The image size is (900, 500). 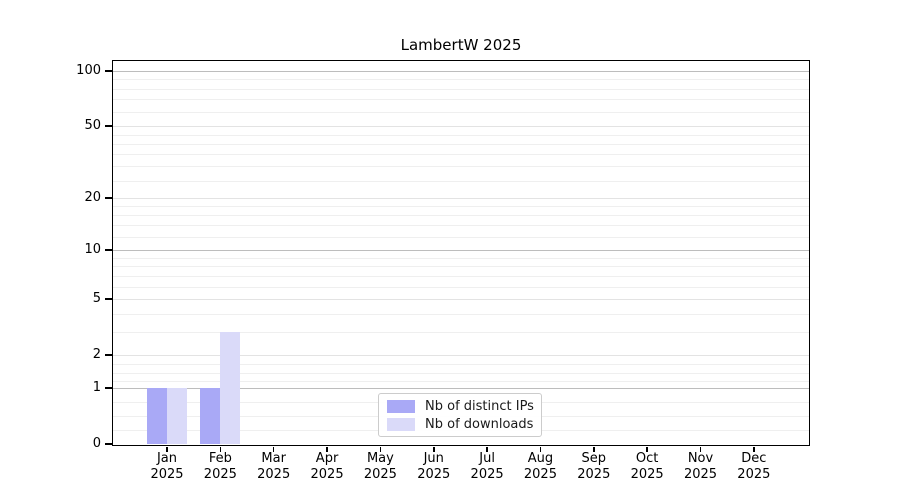 What do you see at coordinates (487, 449) in the screenshot?
I see `x-tick-mark-jul` at bounding box center [487, 449].